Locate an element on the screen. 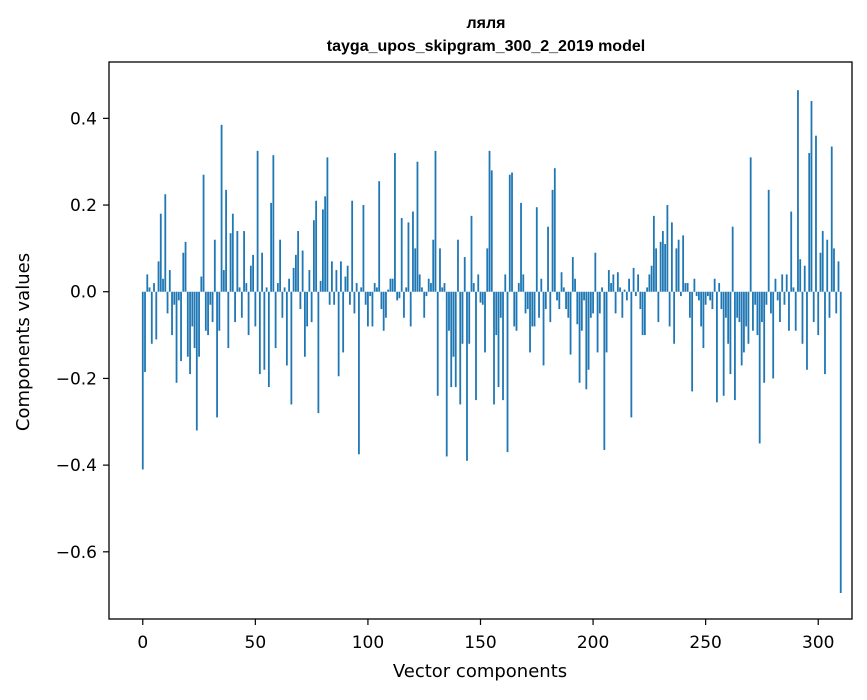 The image size is (867, 700). x-tick-label: 150 is located at coordinates (480, 643).